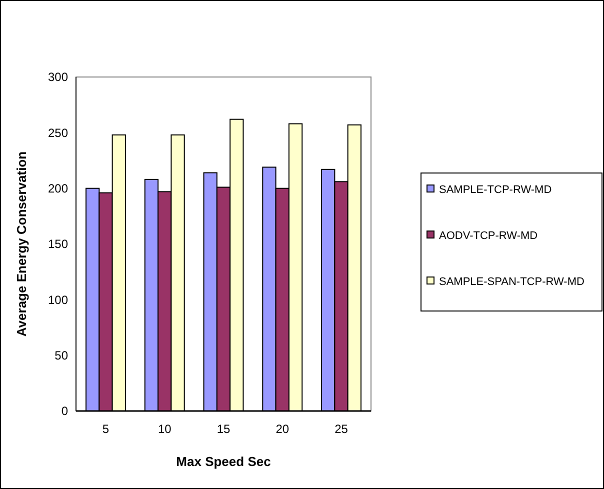  Describe the element at coordinates (61, 355) in the screenshot. I see `y-tick-label: 50` at that location.